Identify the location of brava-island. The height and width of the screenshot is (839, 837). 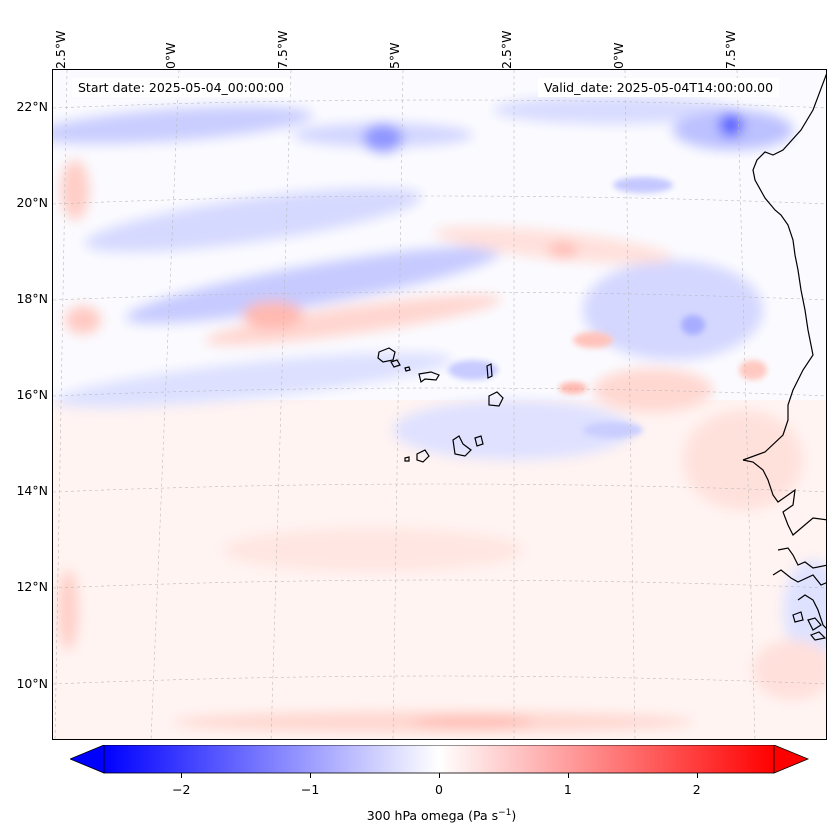
(407, 459).